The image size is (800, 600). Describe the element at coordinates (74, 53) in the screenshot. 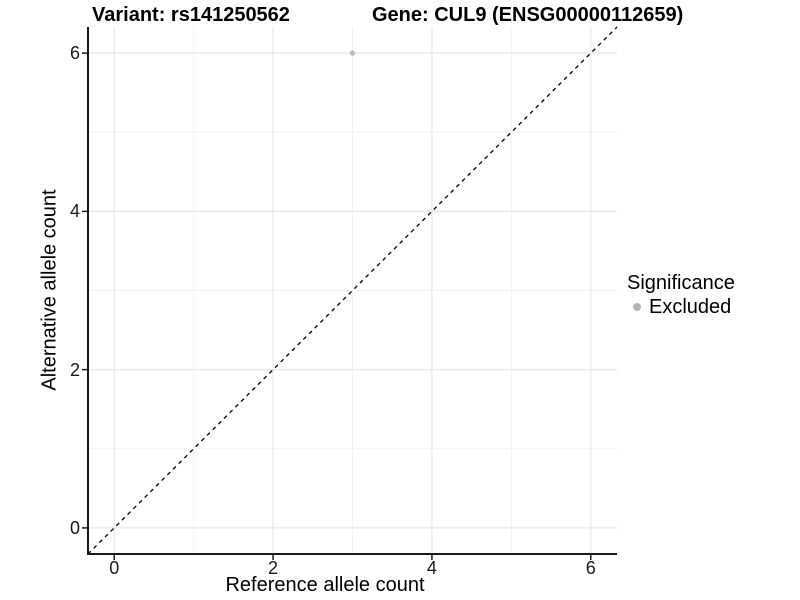

I see `y-tick-label: 6` at that location.